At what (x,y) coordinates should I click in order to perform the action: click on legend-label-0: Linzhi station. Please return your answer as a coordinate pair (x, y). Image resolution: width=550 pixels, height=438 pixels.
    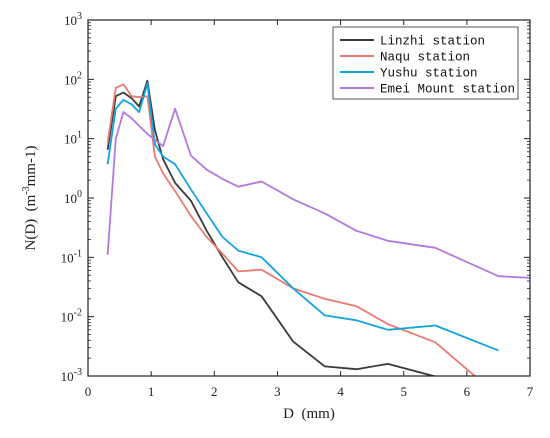
    Looking at the image, I should click on (432, 42).